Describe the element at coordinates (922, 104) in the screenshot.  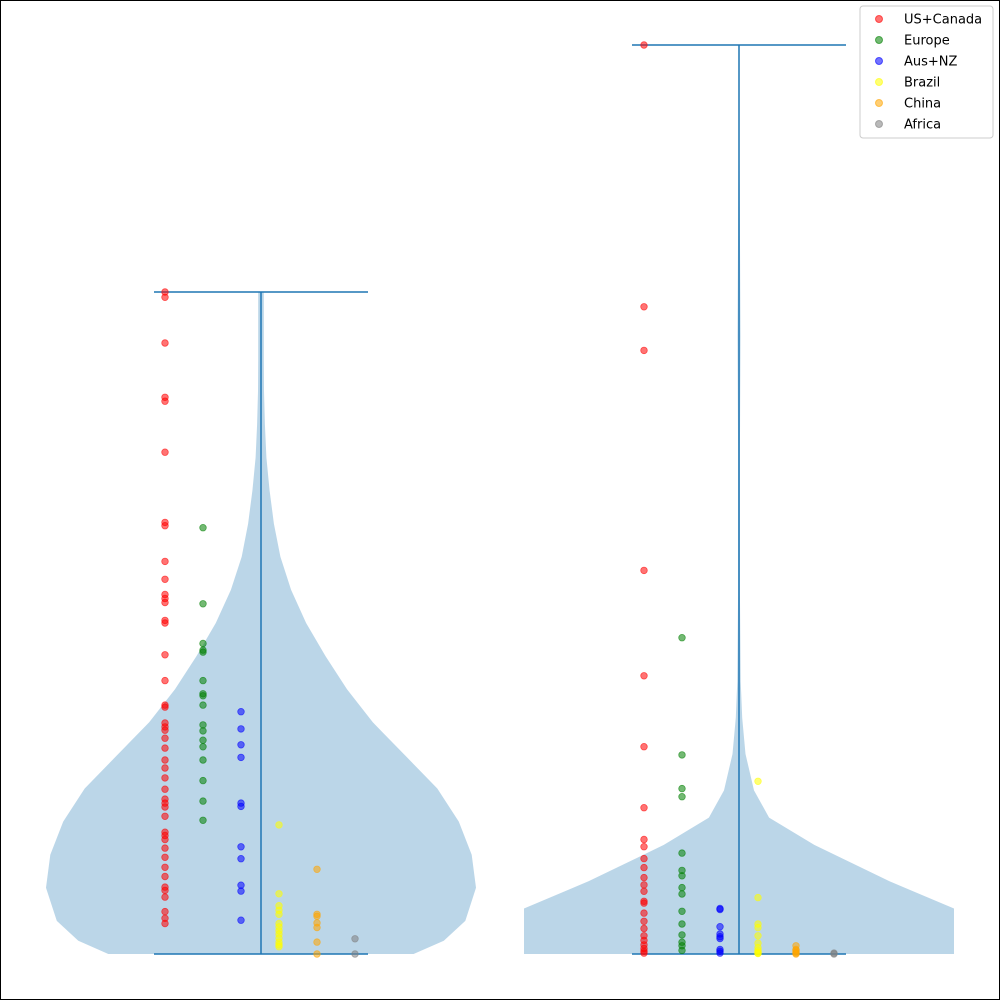
I see `legend-label-china: China` at that location.